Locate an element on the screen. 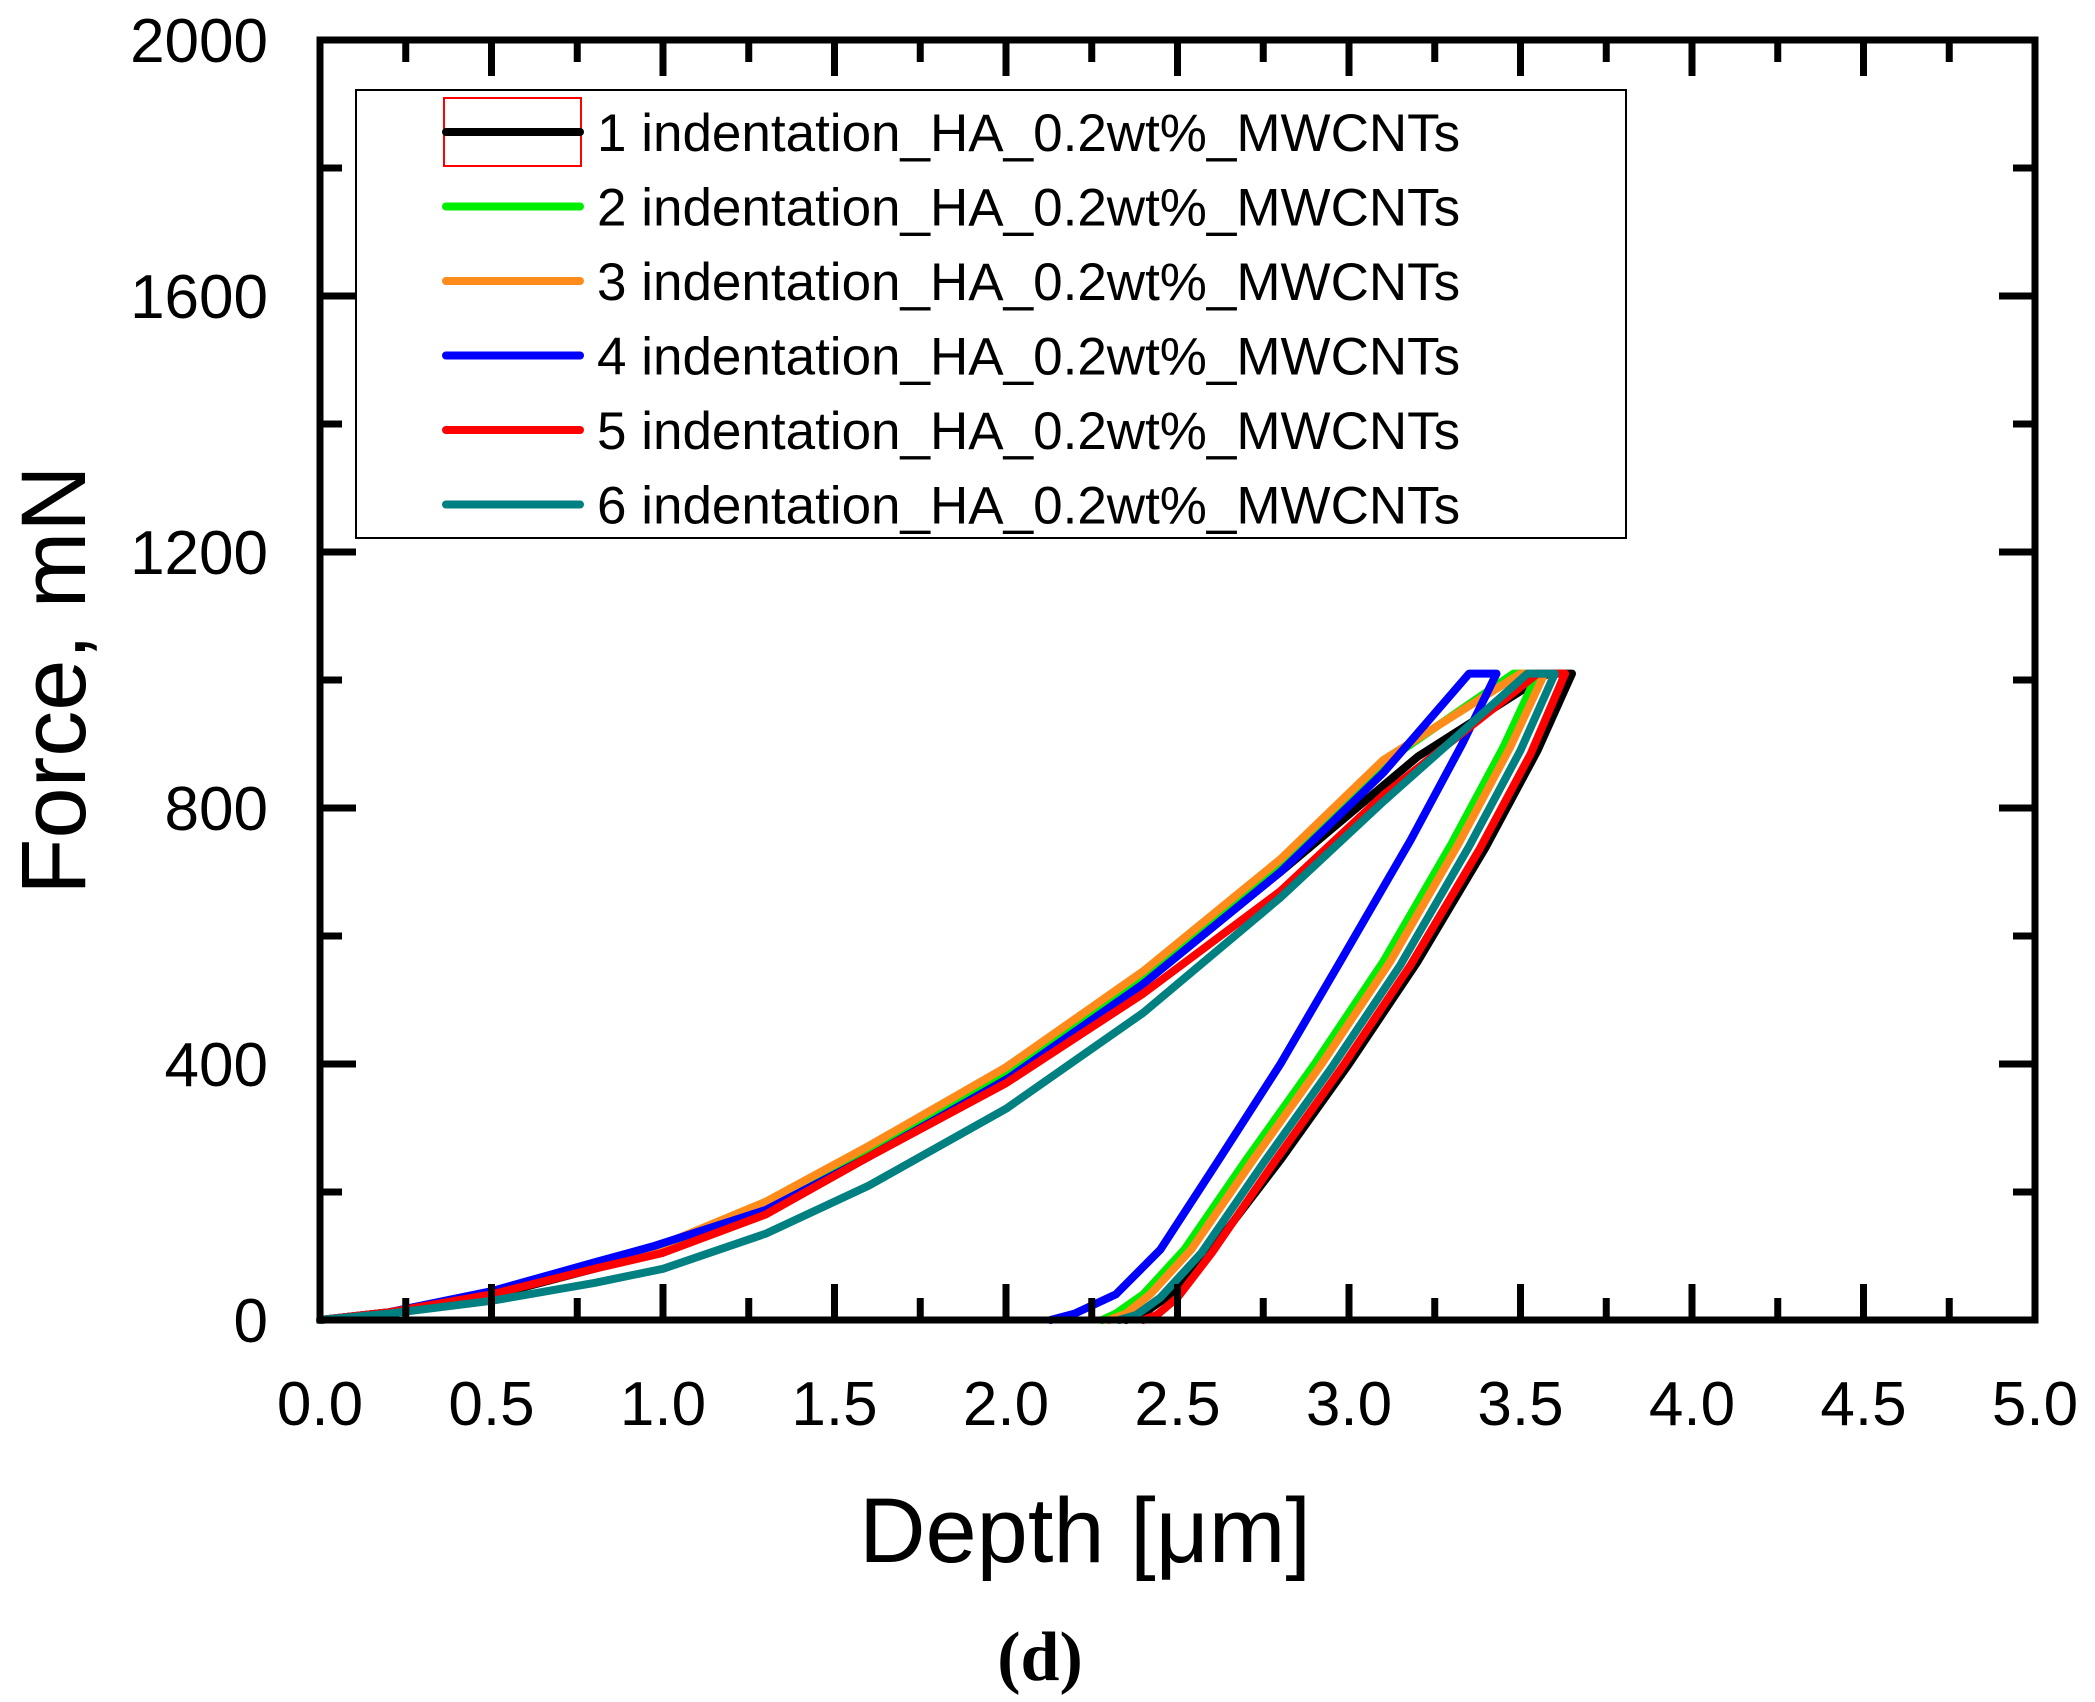 The height and width of the screenshot is (1702, 2095). y-axis-title: Force, mN is located at coordinates (54, 679).